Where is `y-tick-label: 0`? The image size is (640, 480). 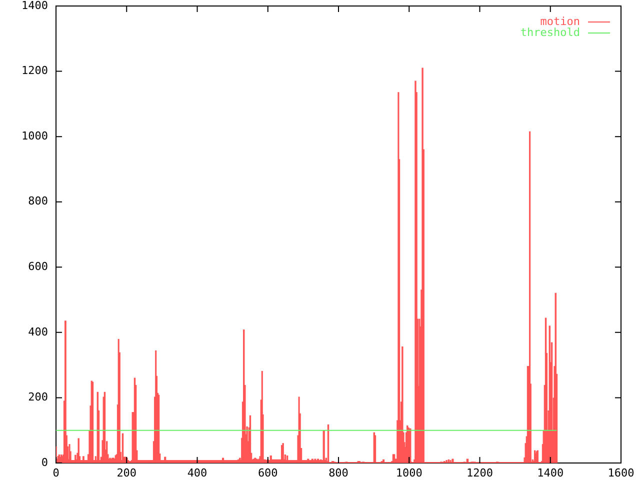
y-tick-label: 0 is located at coordinates (44, 462).